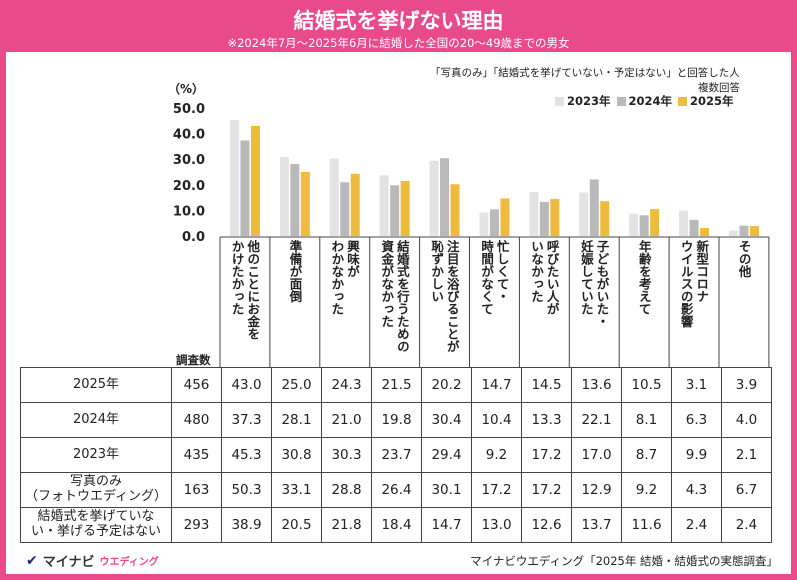  I want to click on table-cell: 29.4, so click(446, 455).